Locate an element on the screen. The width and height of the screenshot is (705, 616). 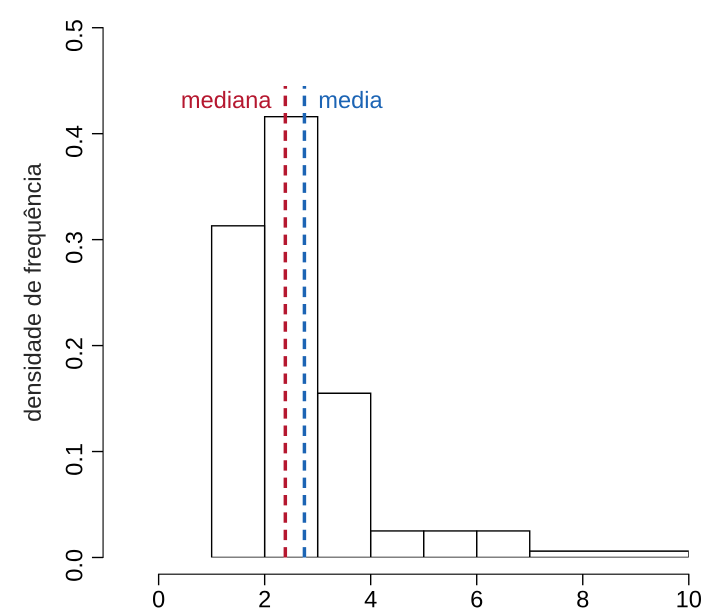
x-tick-label: 0 is located at coordinates (158, 599).